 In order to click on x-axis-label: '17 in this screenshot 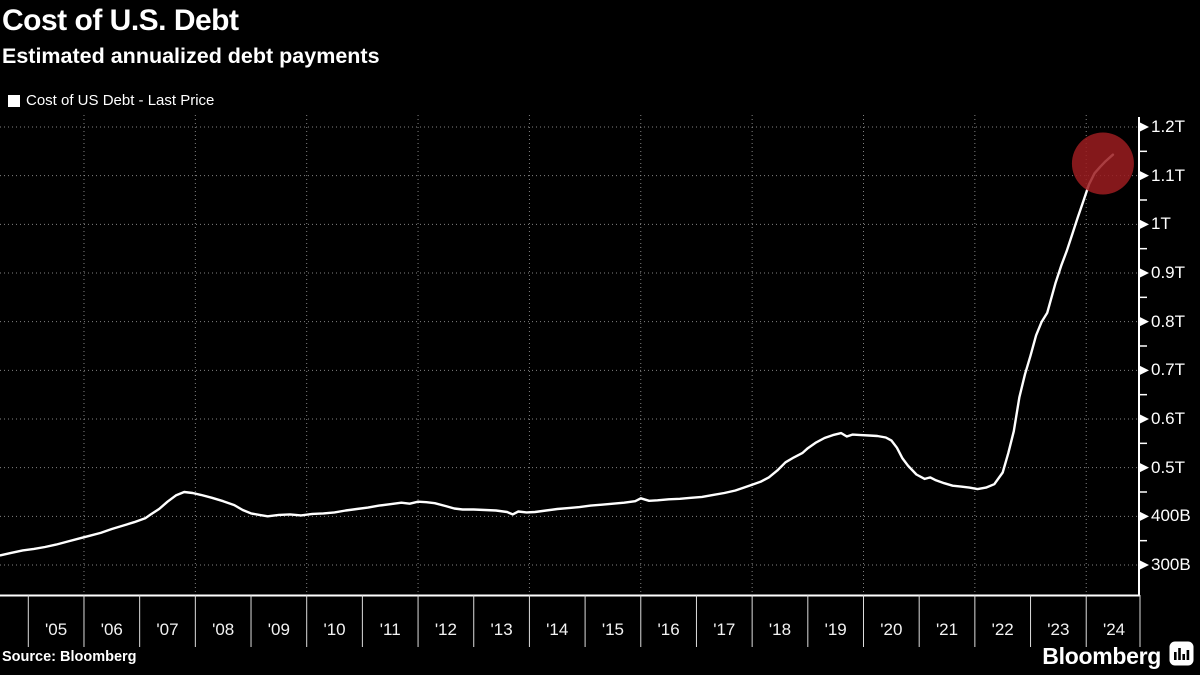, I will do `click(724, 629)`.